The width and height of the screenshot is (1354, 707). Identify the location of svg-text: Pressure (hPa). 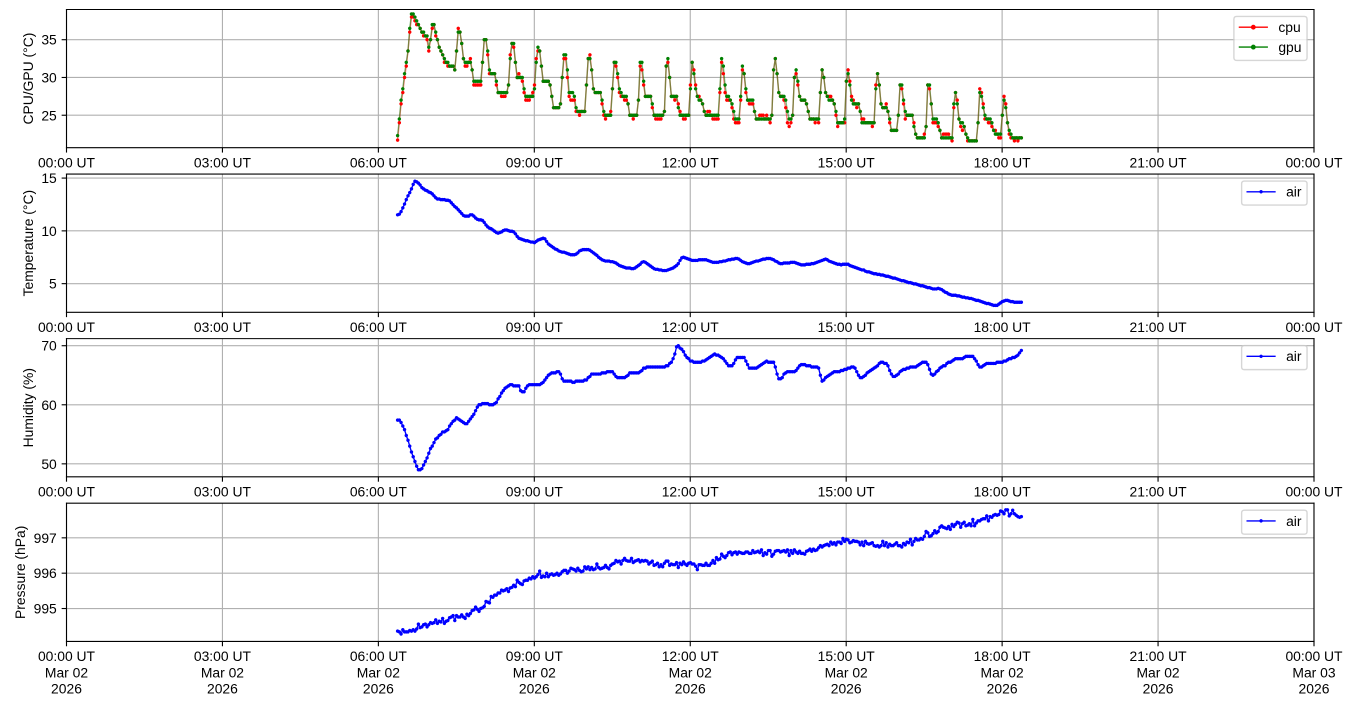
(20, 572).